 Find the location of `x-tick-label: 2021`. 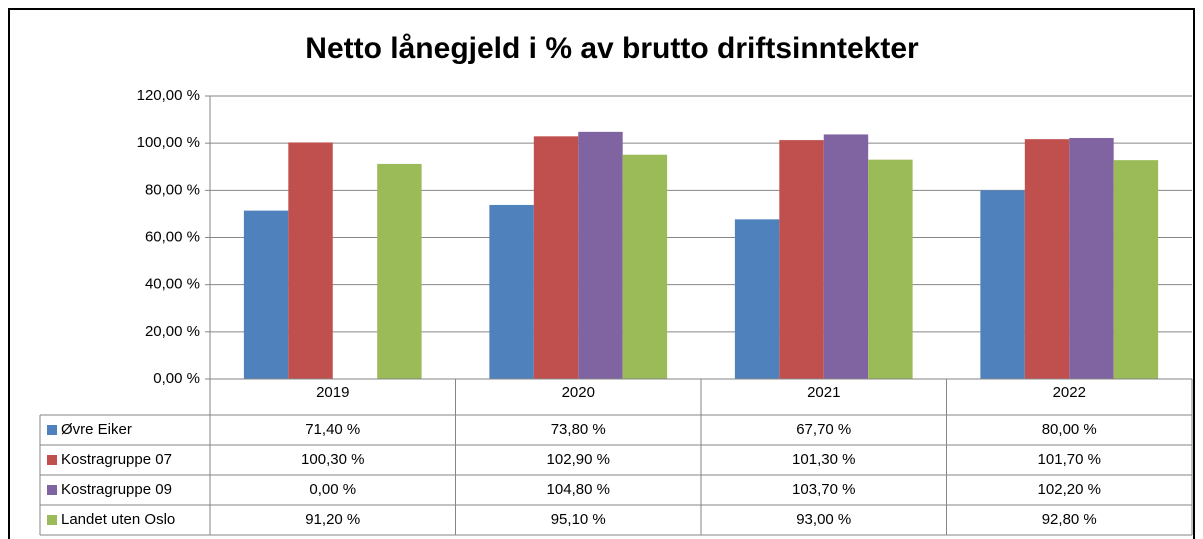

x-tick-label: 2021 is located at coordinates (823, 392).